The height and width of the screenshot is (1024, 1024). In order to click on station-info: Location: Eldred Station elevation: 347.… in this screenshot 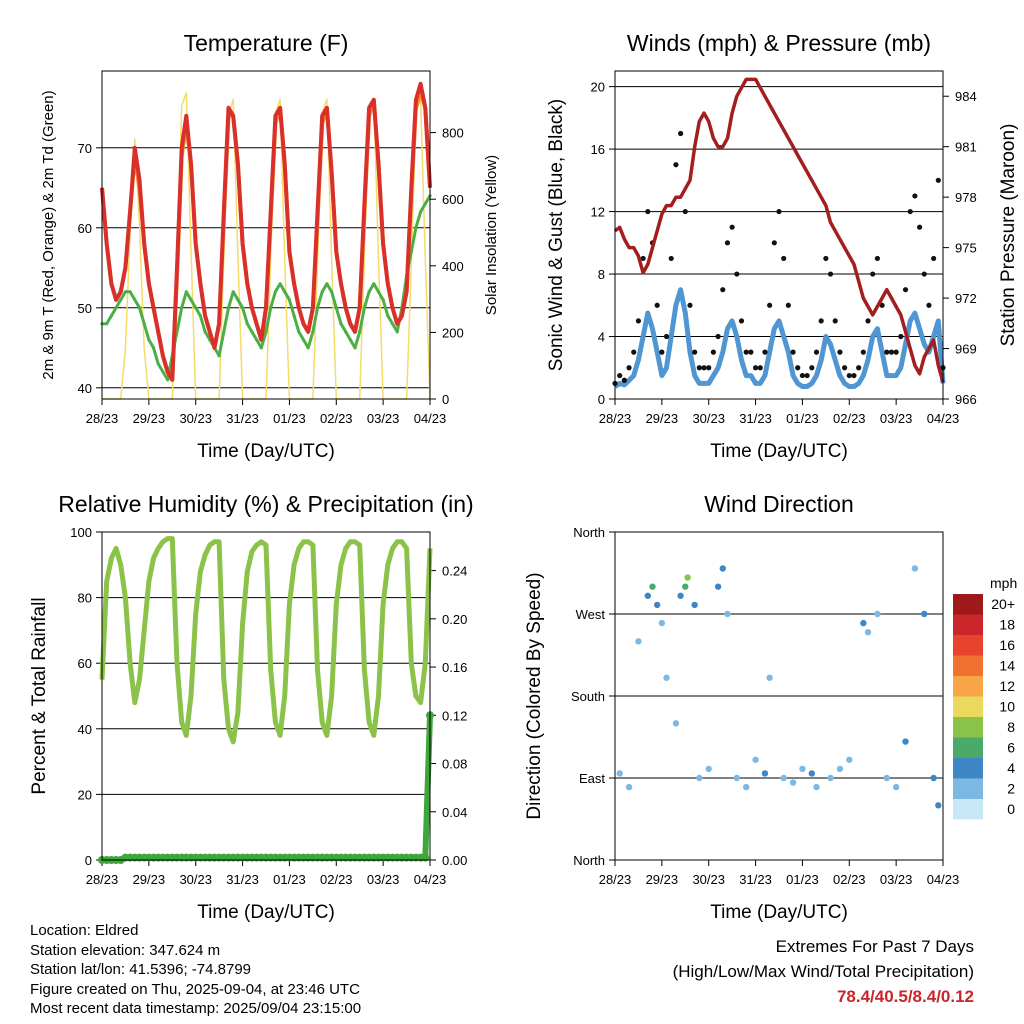, I will do `click(195, 970)`.